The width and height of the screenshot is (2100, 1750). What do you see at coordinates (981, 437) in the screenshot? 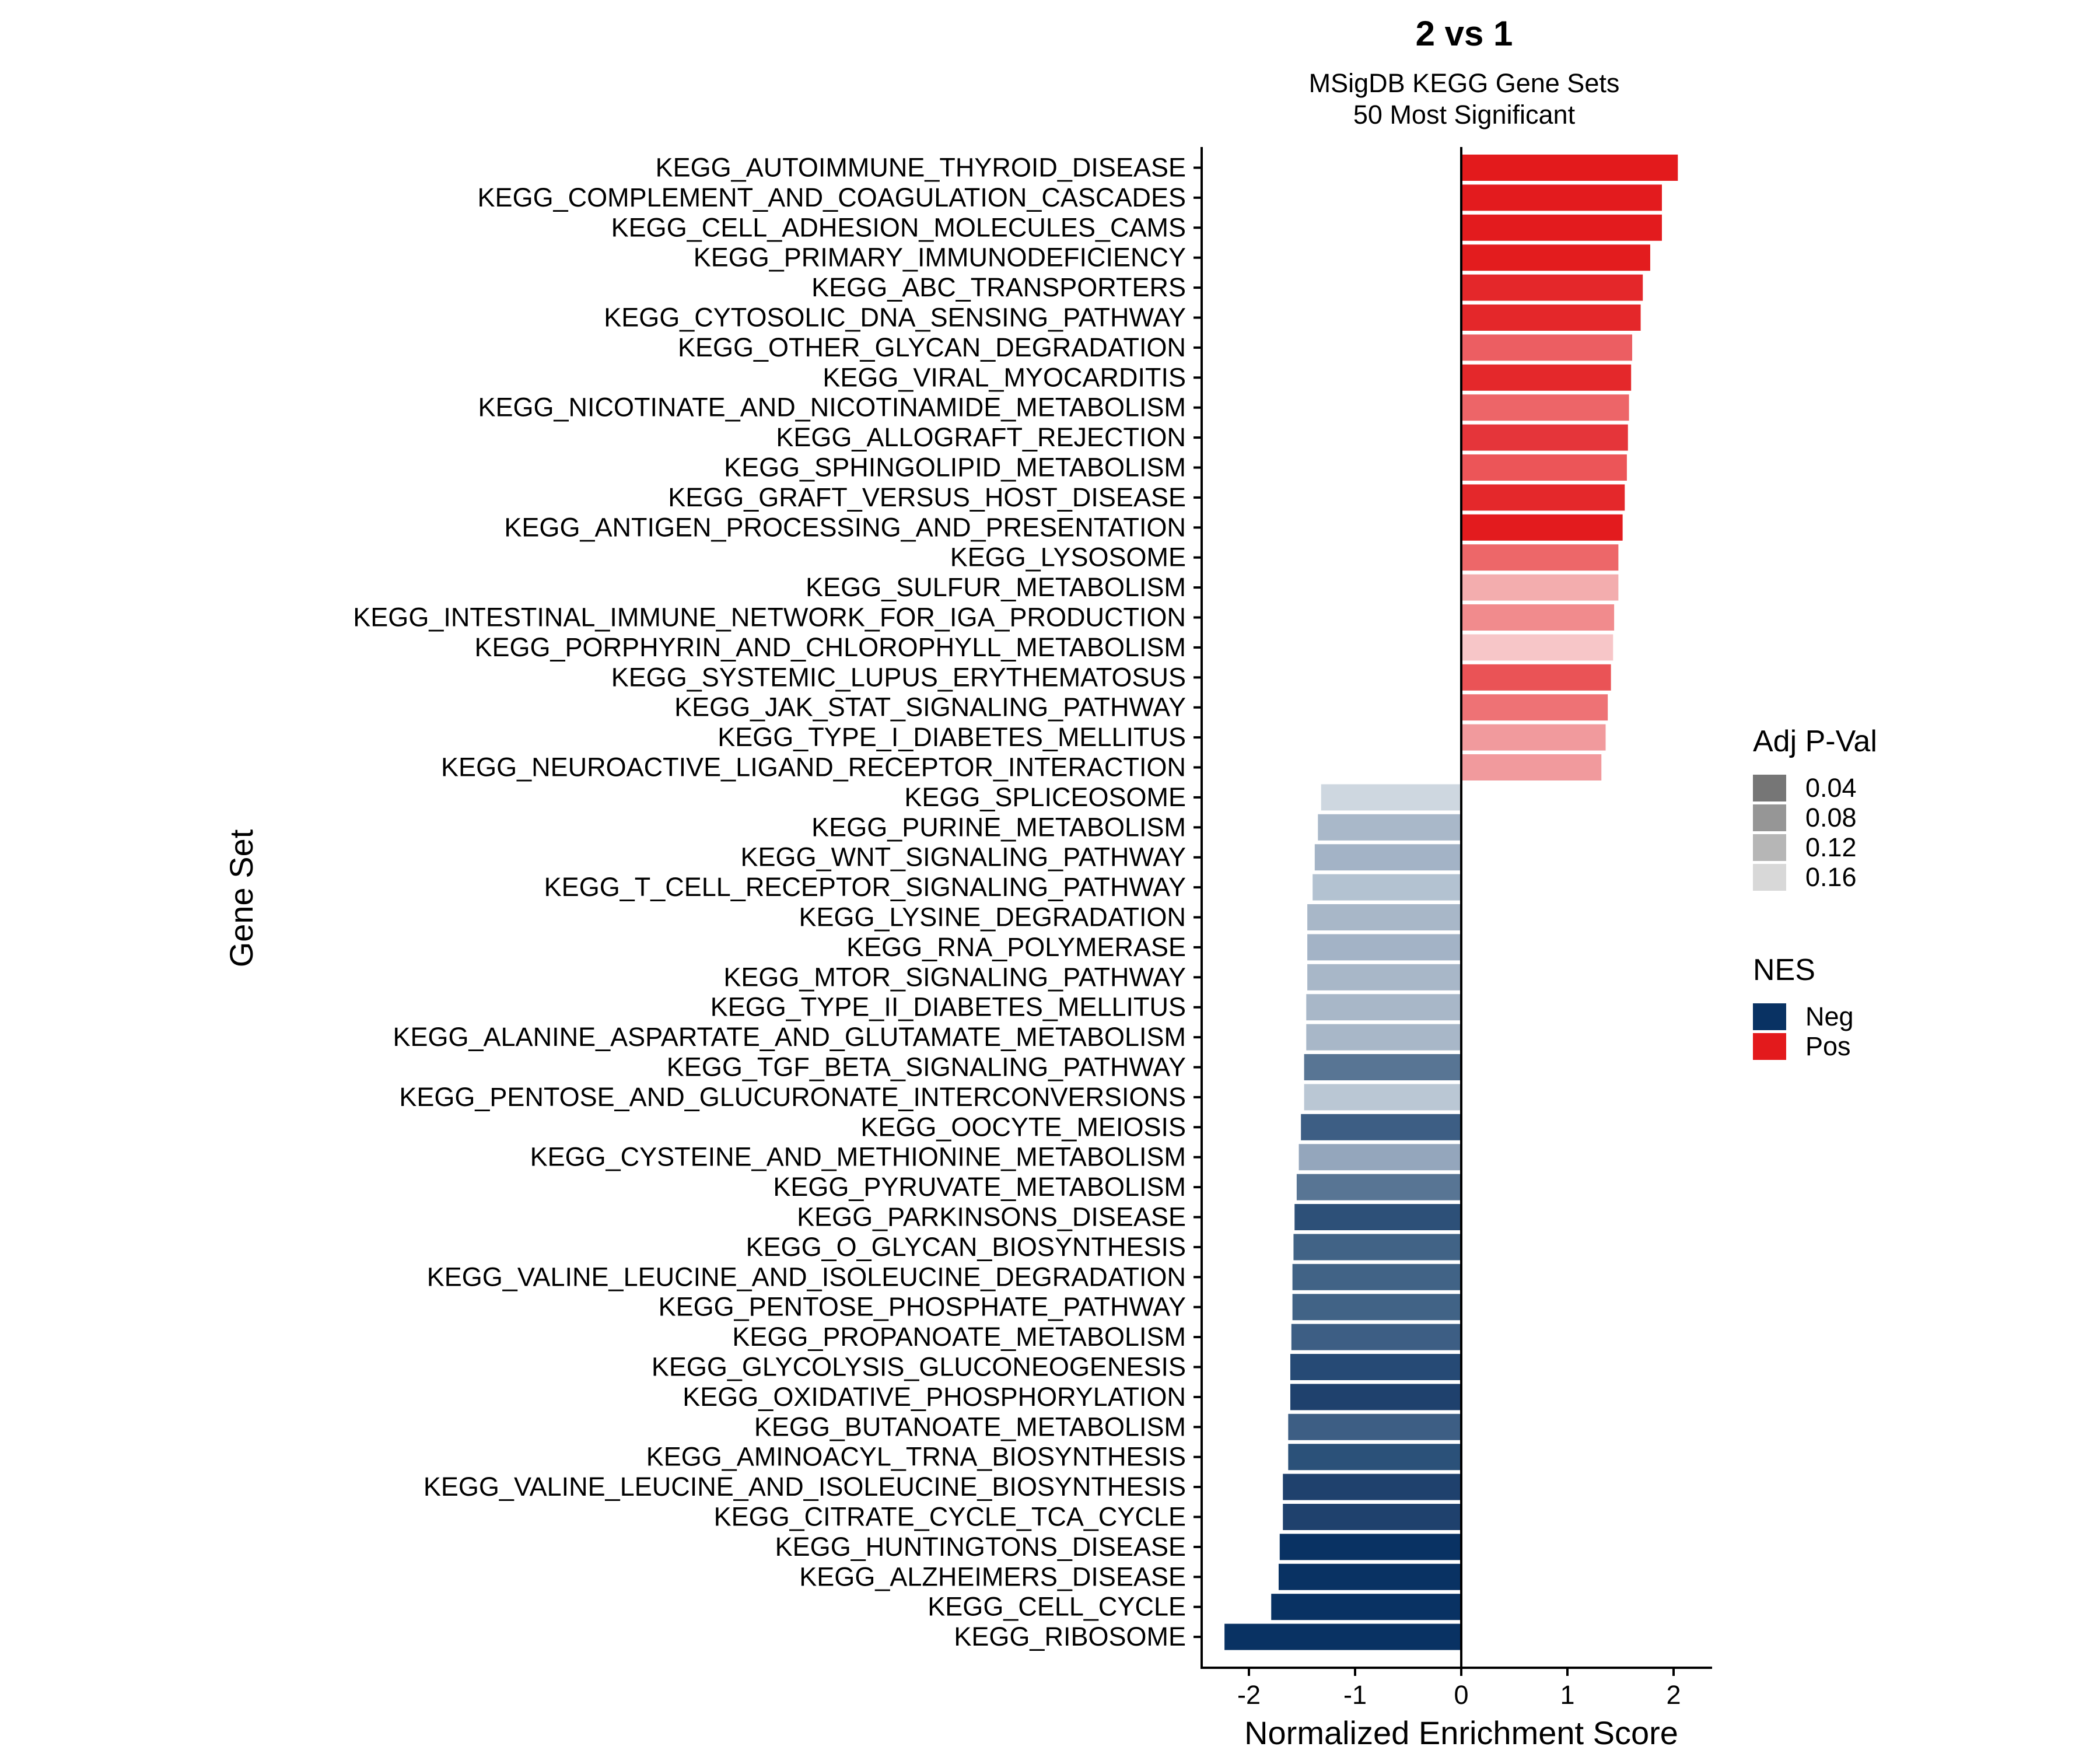
I see `y-tick-label: KEGG_ALLOGRAFT_REJECTION` at bounding box center [981, 437].